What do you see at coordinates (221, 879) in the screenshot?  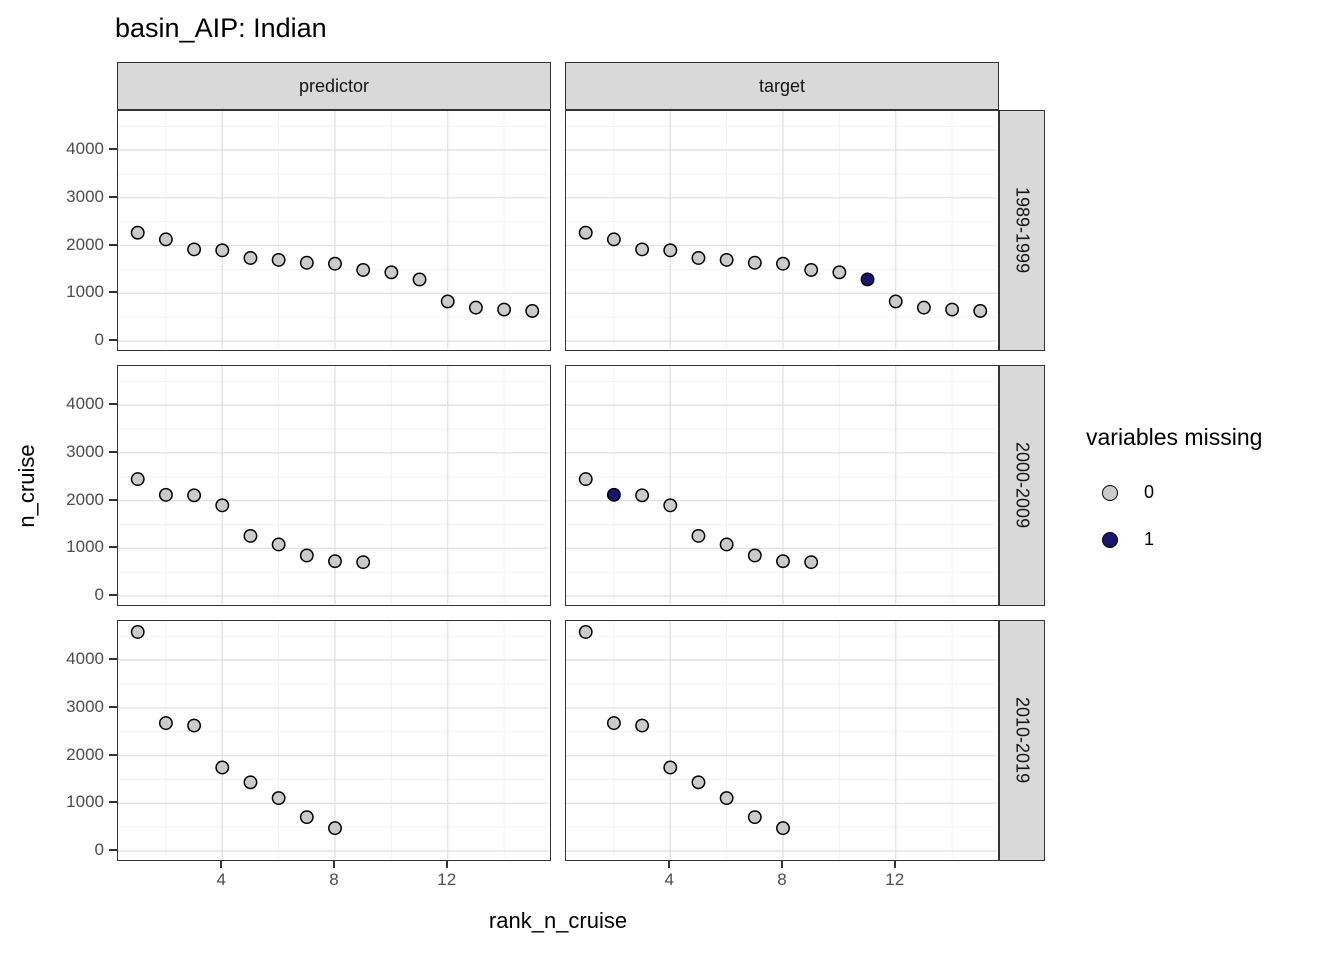 I see `x-tick-label: 4` at bounding box center [221, 879].